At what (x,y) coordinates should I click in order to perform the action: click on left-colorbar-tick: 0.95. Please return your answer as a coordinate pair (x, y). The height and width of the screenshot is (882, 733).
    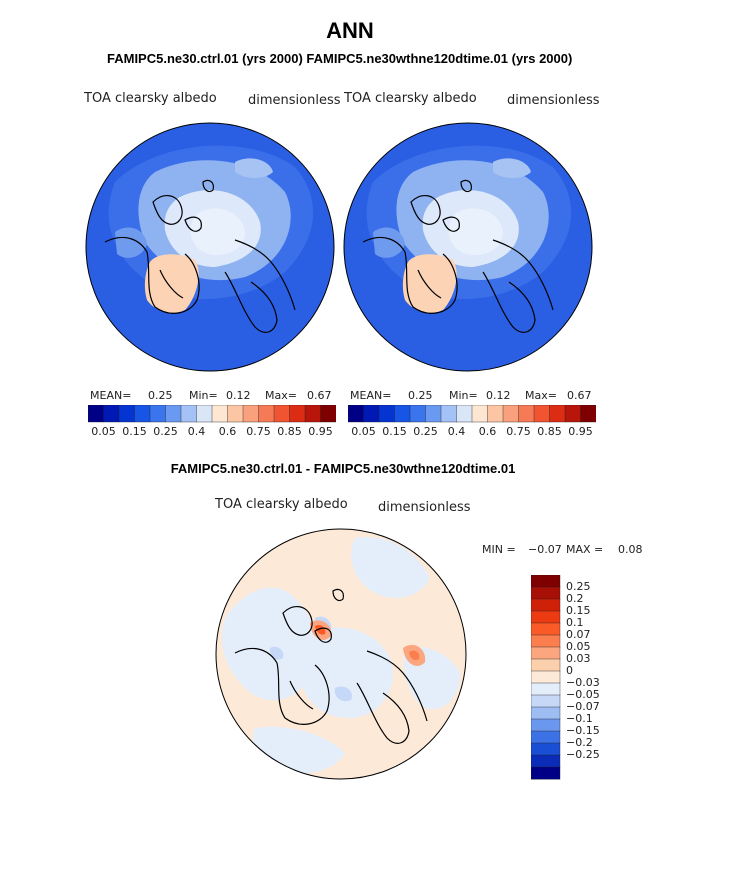
    Looking at the image, I should click on (320, 431).